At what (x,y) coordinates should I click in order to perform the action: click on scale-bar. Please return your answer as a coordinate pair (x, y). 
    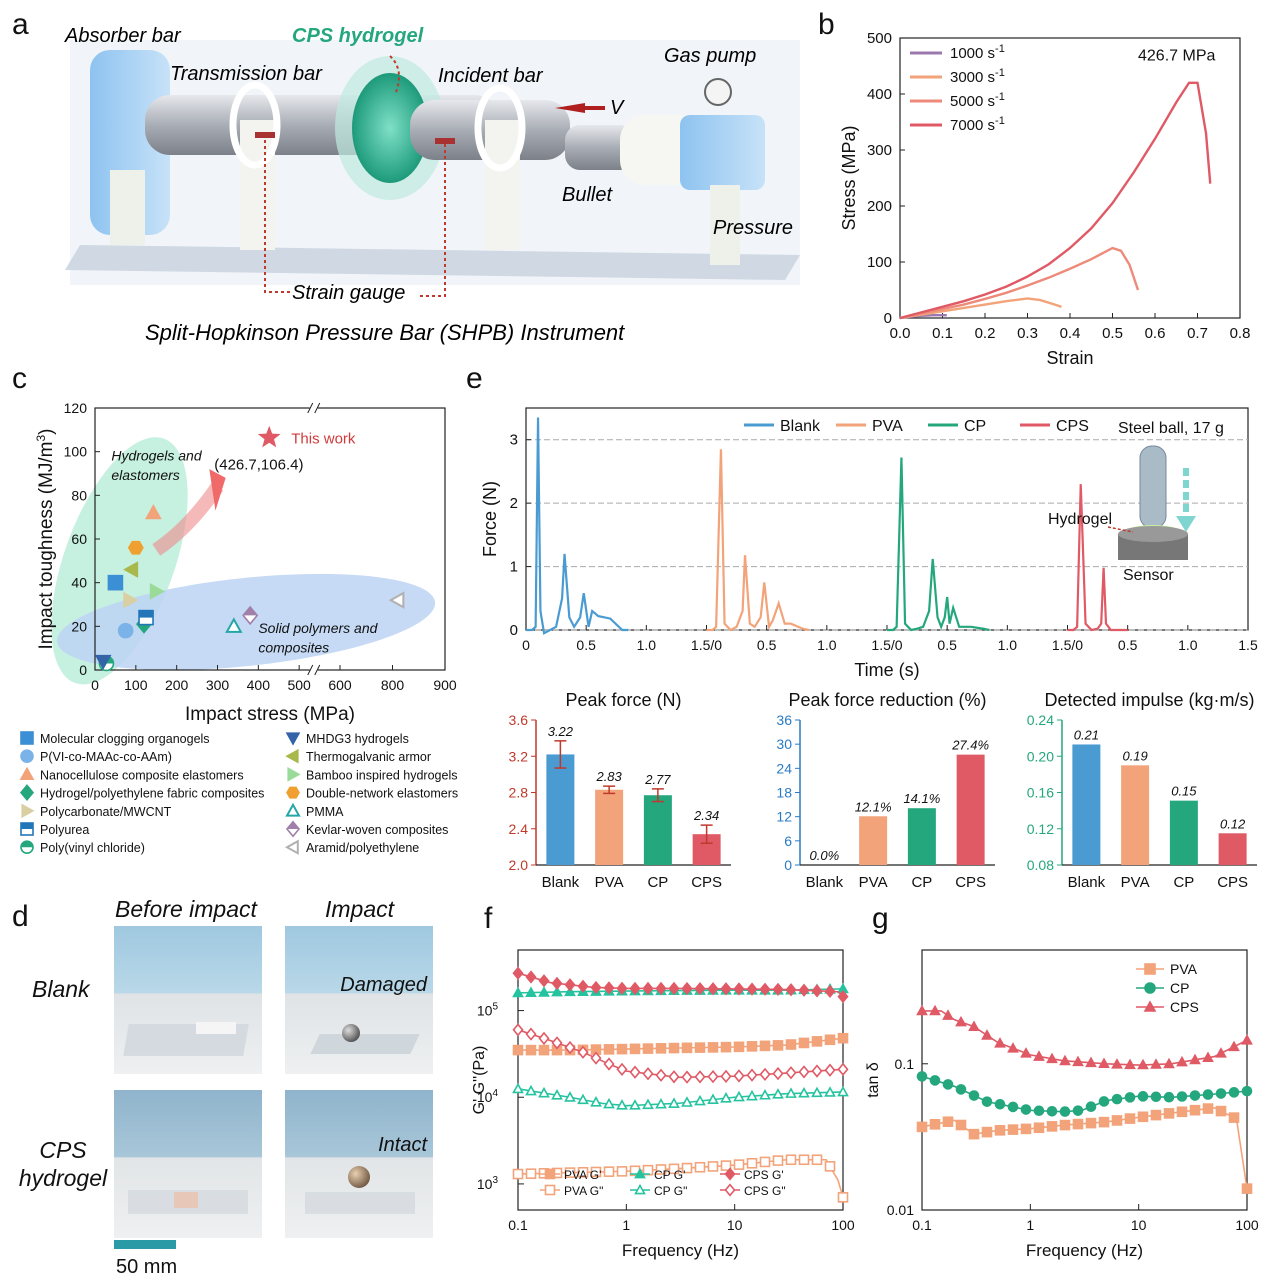
    Looking at the image, I should click on (145, 1244).